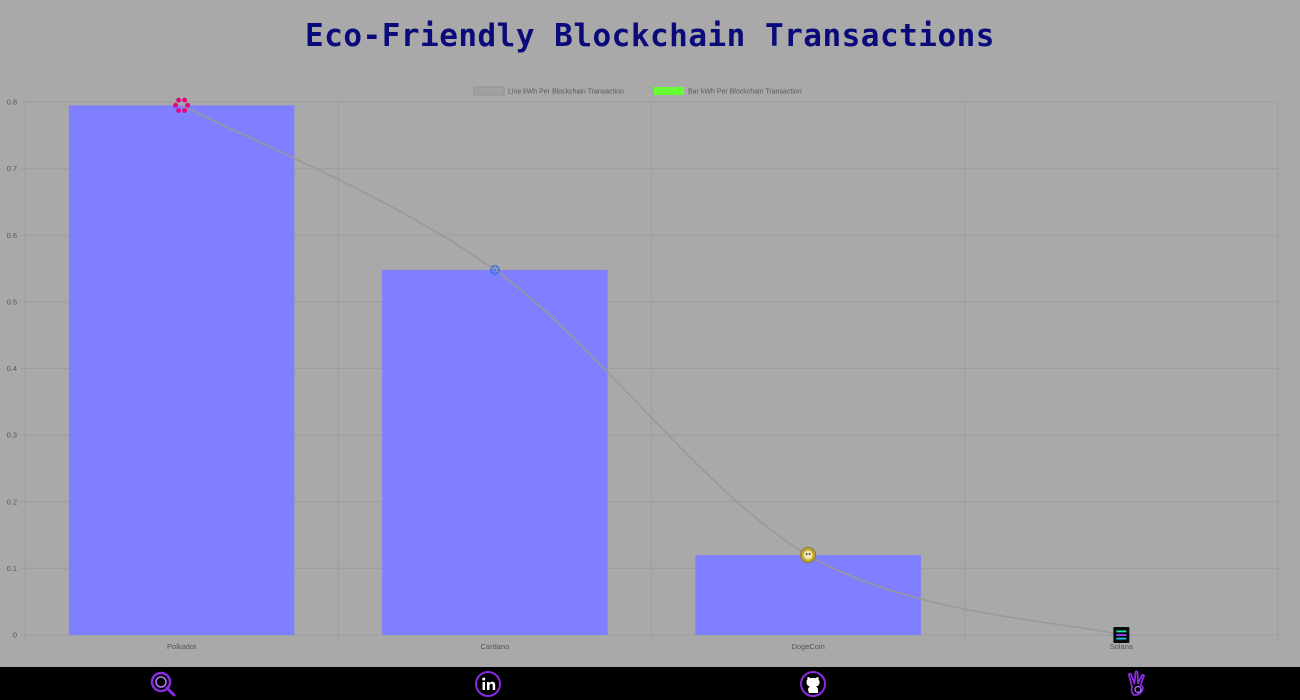 This screenshot has width=1300, height=700. Describe the element at coordinates (488, 684) in the screenshot. I see `linkedin-icon` at that location.